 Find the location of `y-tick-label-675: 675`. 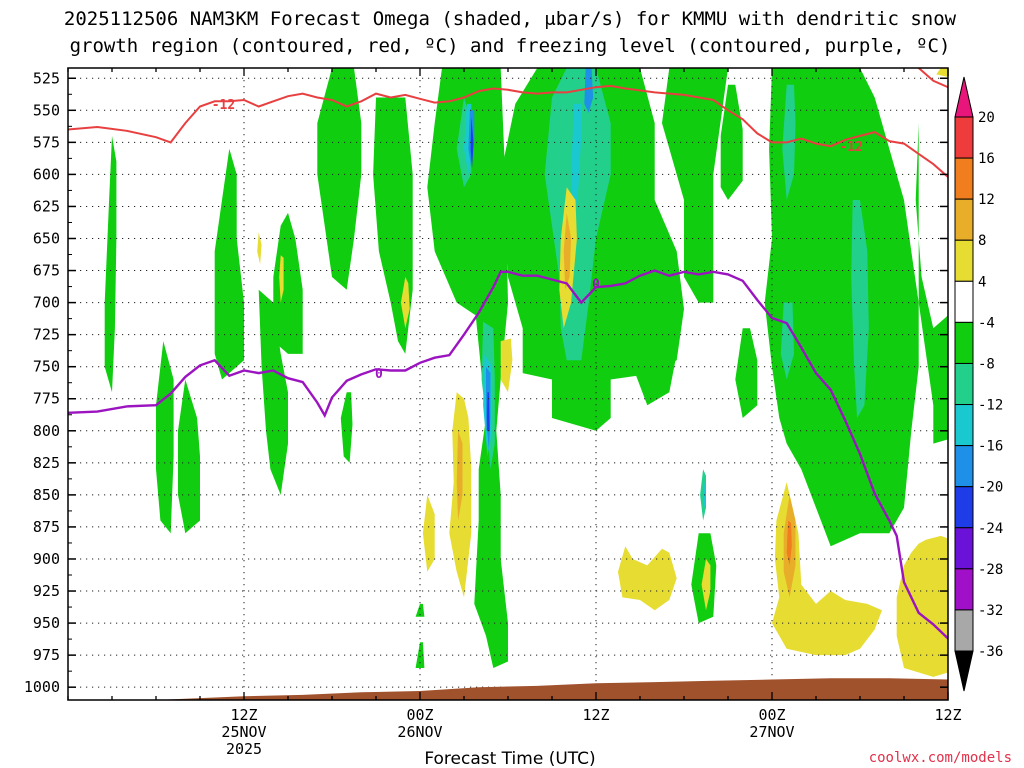

y-tick-label-675: 675 is located at coordinates (46, 271).